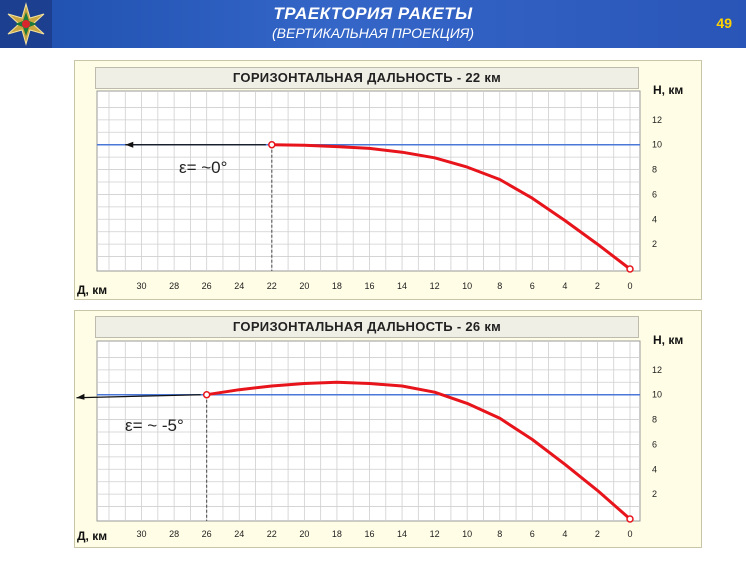 The height and width of the screenshot is (562, 746). I want to click on star-emblem-icon, so click(26, 24).